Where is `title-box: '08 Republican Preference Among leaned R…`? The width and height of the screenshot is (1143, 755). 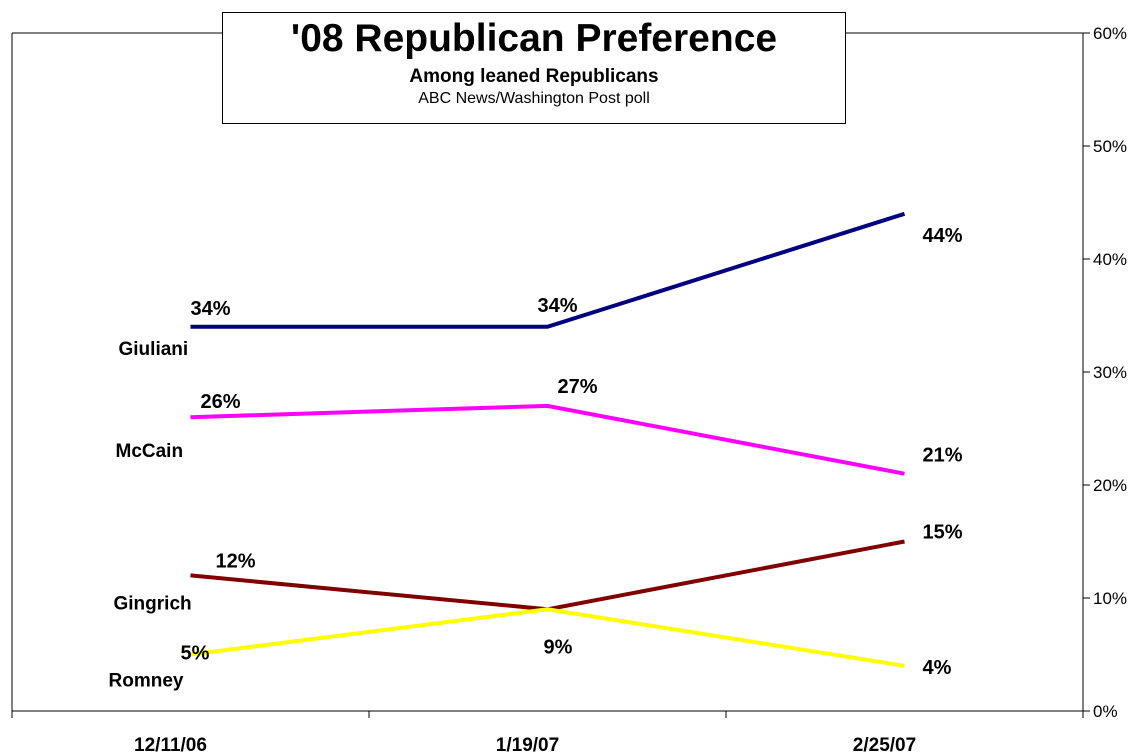 title-box: '08 Republican Preference Among leaned R… is located at coordinates (534, 68).